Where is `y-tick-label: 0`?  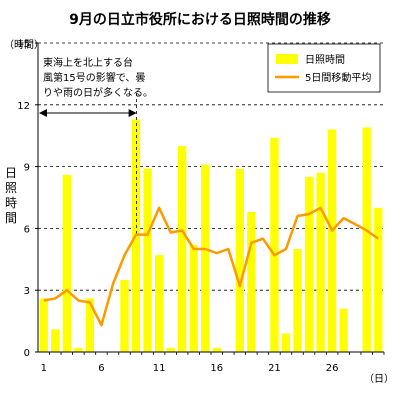
y-tick-label: 0 is located at coordinates (27, 353).